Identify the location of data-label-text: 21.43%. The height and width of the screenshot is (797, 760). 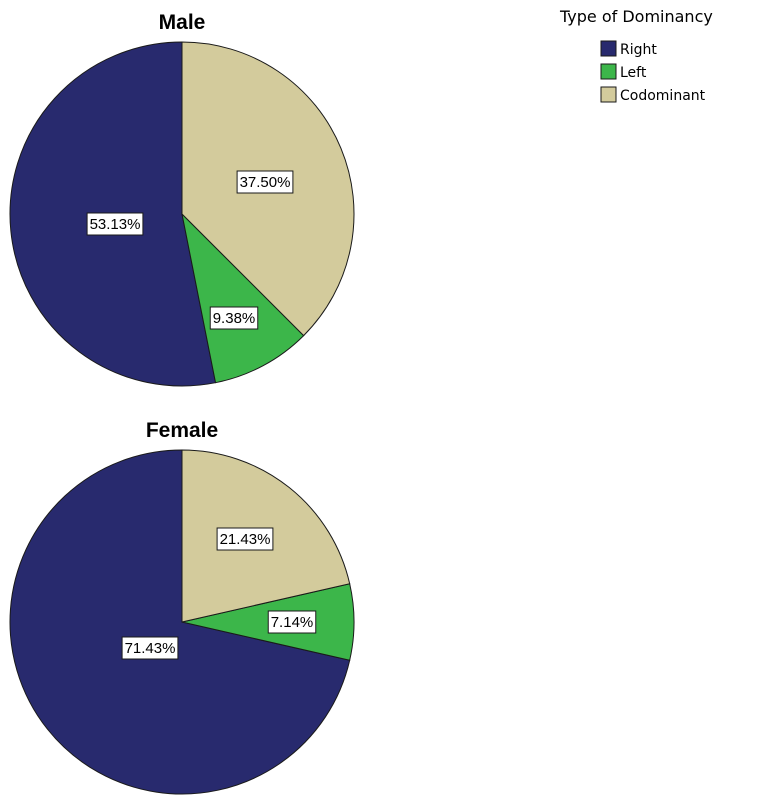
(245, 539).